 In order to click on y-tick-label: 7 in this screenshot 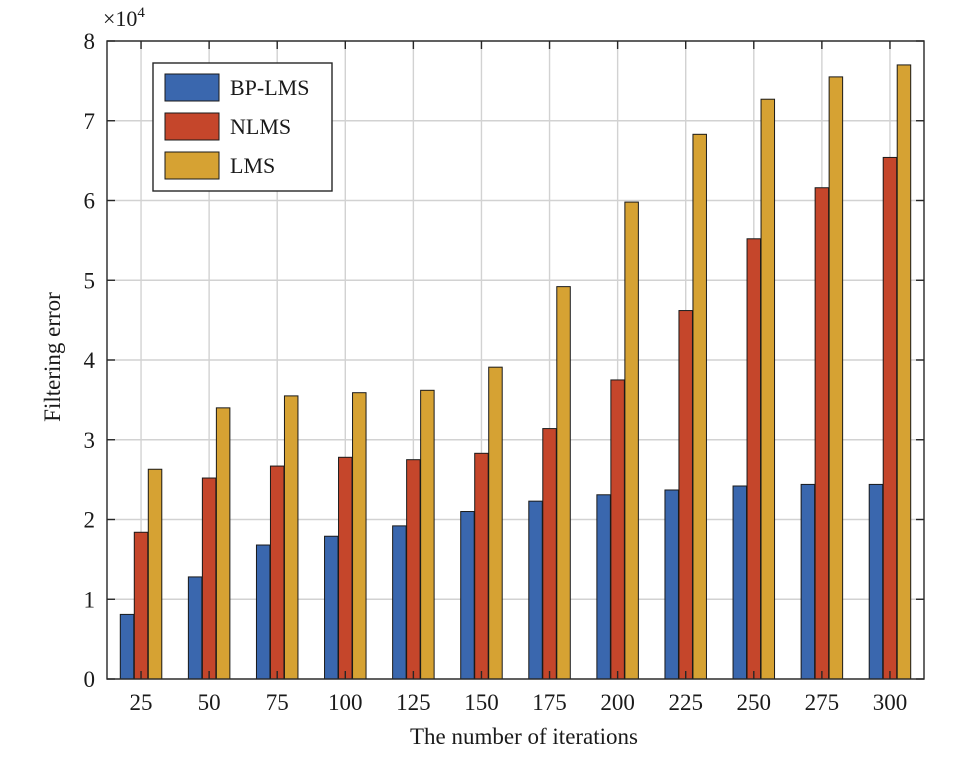, I will do `click(90, 121)`.